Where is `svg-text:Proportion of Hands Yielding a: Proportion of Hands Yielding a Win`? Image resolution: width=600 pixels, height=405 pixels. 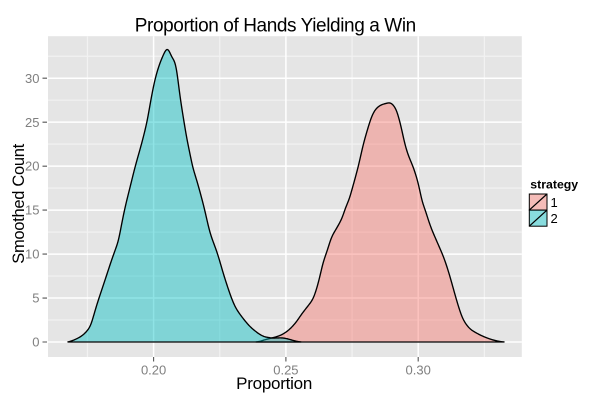
svg-text:Proportion of Hands Yielding a: Proportion of Hands Yielding a Win is located at coordinates (275, 26).